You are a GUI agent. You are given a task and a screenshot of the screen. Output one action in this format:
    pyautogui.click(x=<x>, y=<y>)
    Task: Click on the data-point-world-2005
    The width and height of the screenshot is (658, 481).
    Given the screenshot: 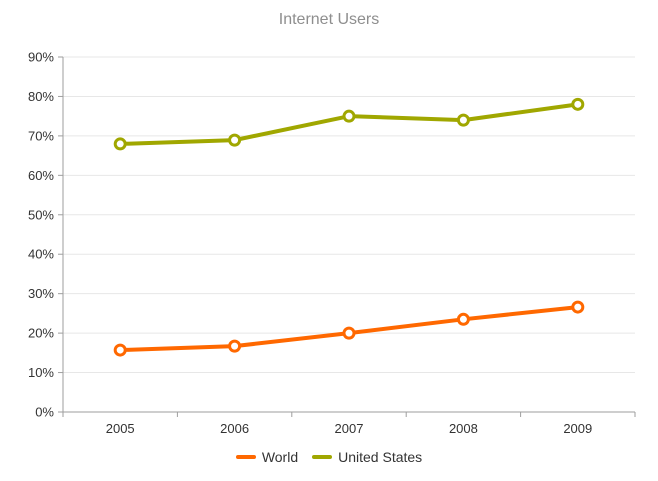 What is the action you would take?
    pyautogui.click(x=120, y=350)
    